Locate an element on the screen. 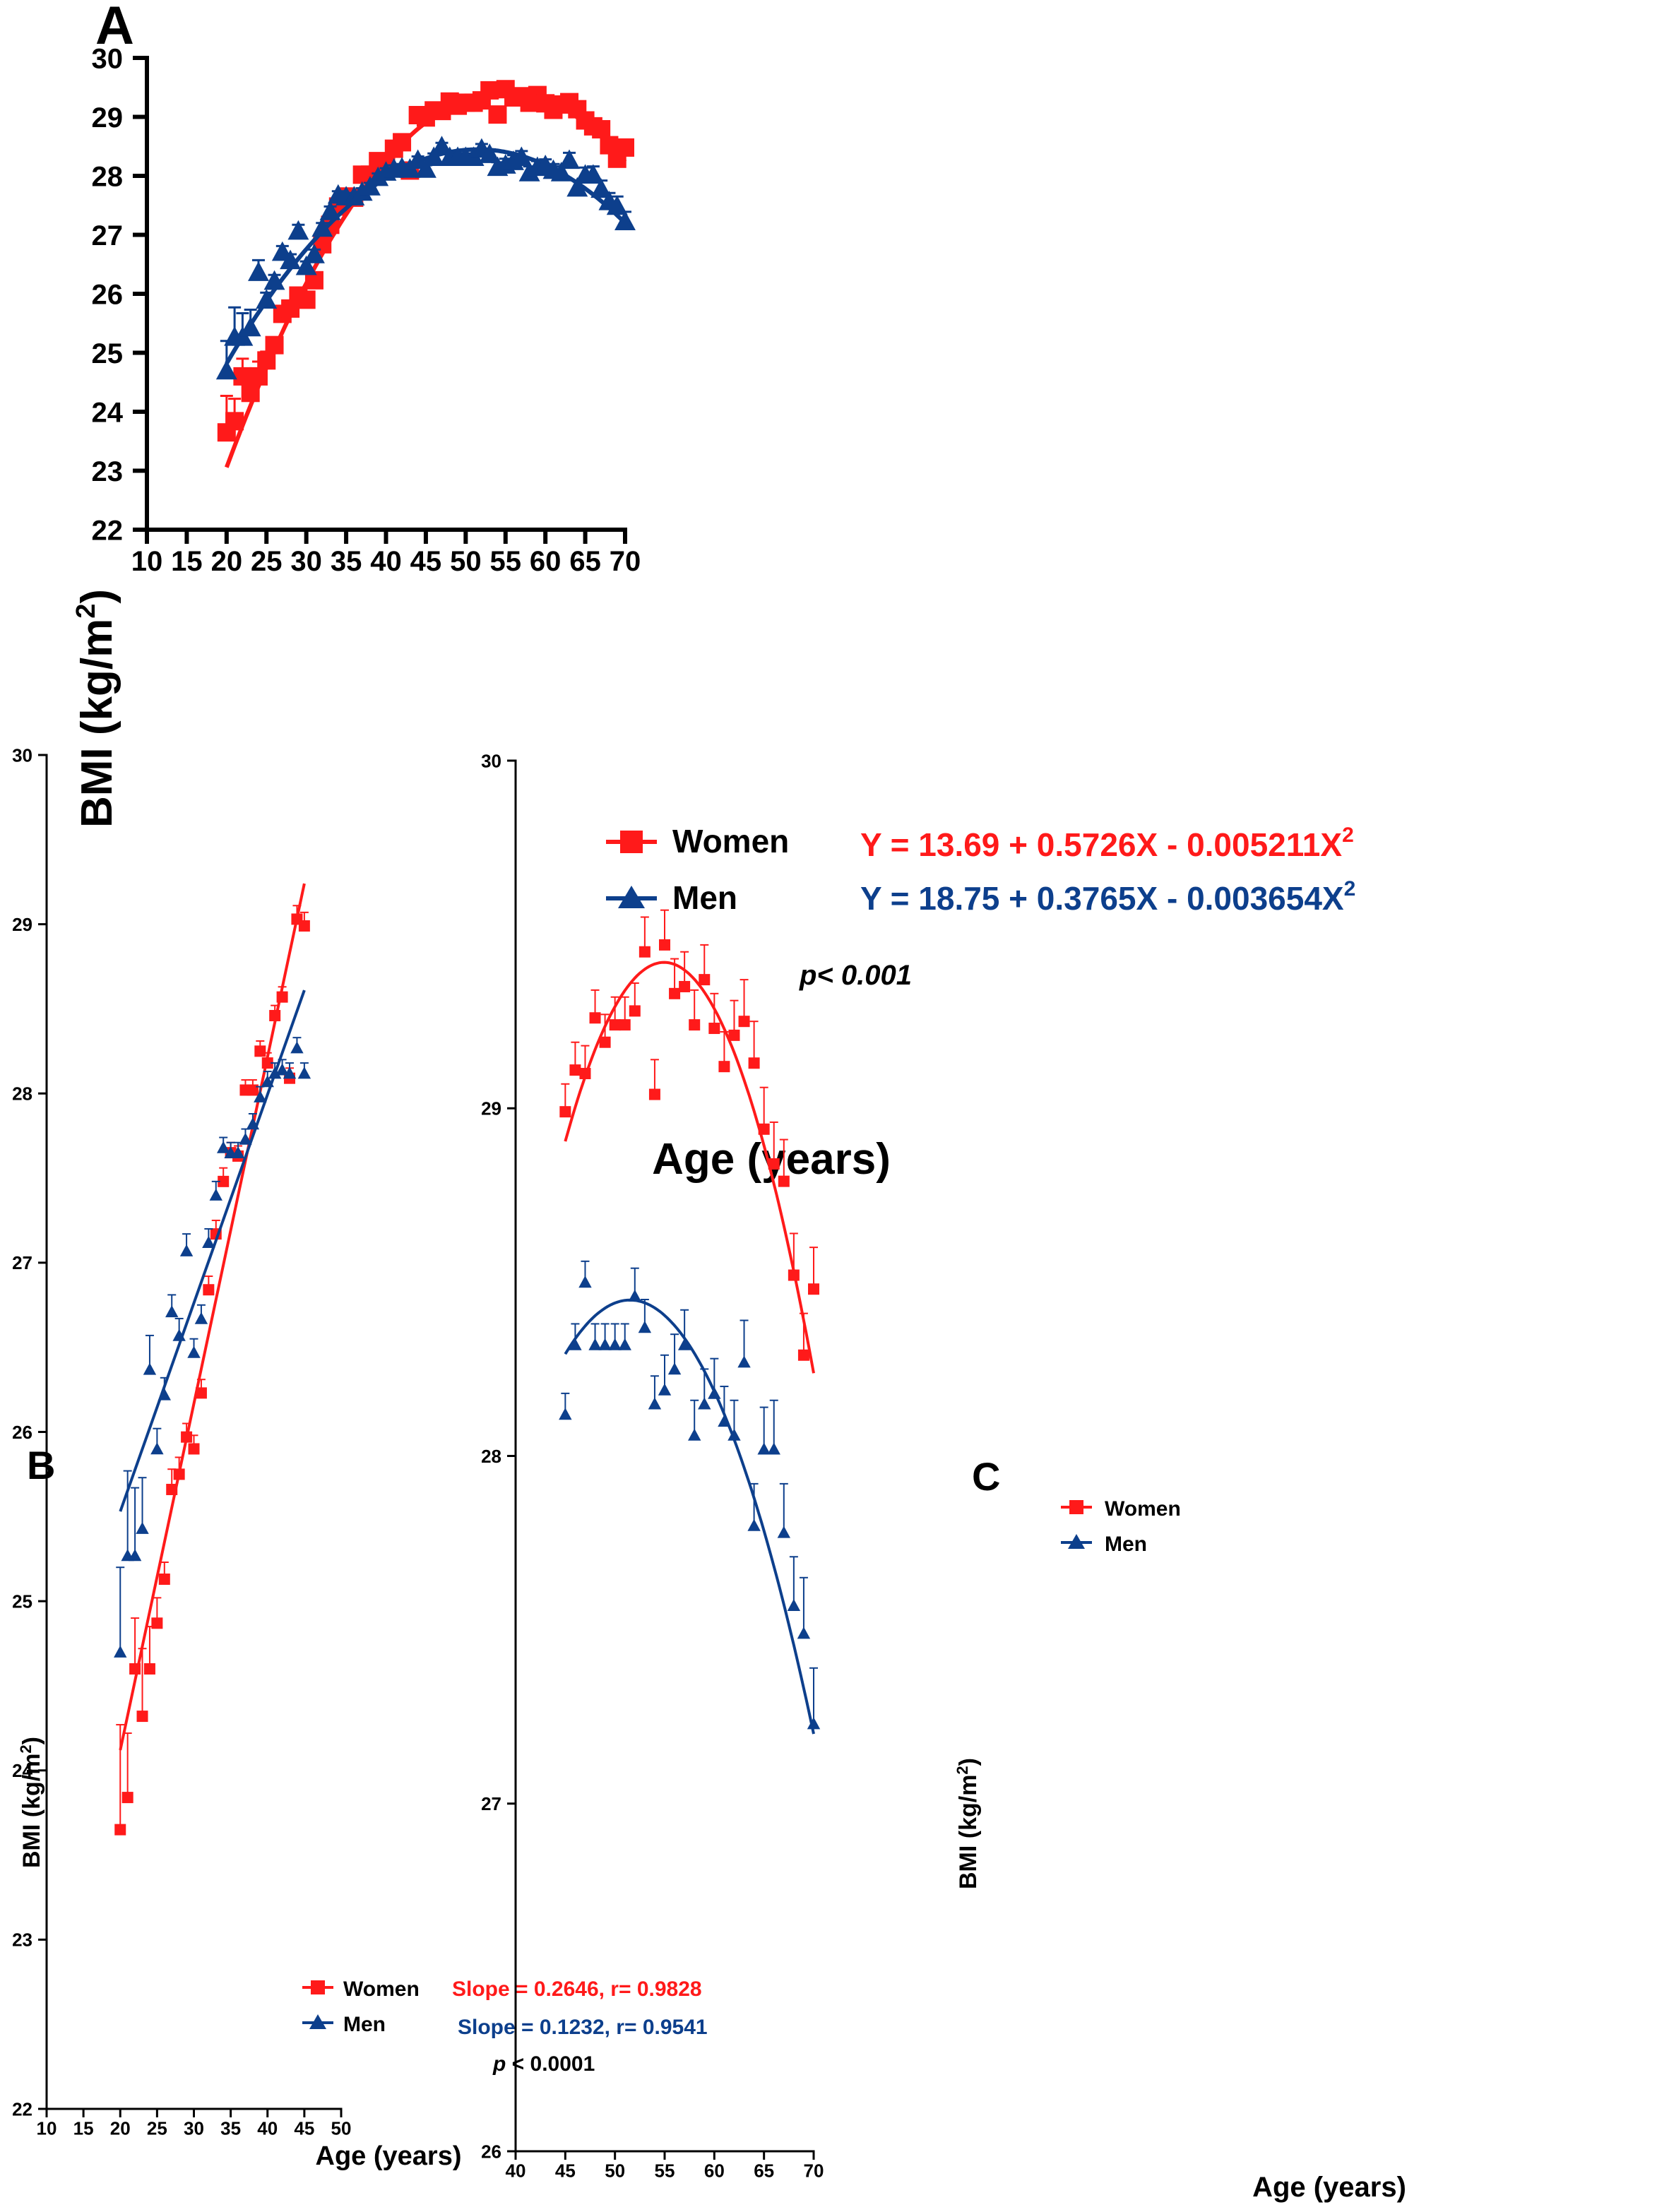 This screenshot has height=2212, width=1657. panel-a-letter: A is located at coordinates (114, 28).